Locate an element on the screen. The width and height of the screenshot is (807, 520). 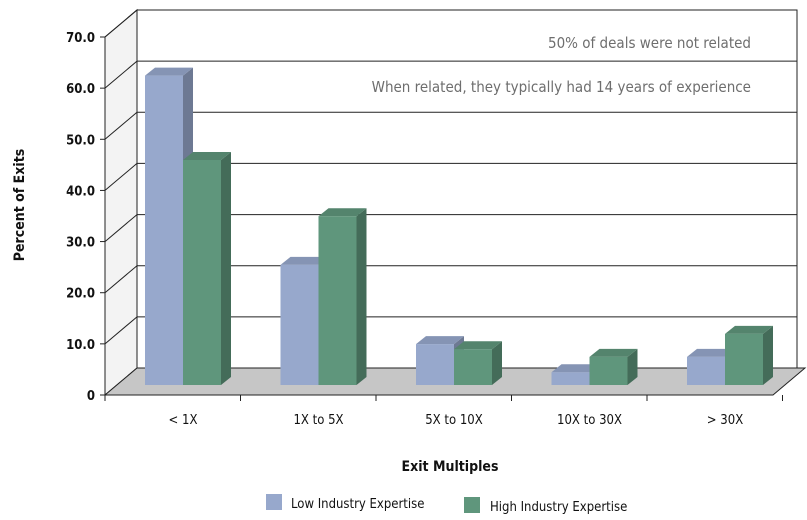
y-tick-label: 20.0 is located at coordinates (80, 294).